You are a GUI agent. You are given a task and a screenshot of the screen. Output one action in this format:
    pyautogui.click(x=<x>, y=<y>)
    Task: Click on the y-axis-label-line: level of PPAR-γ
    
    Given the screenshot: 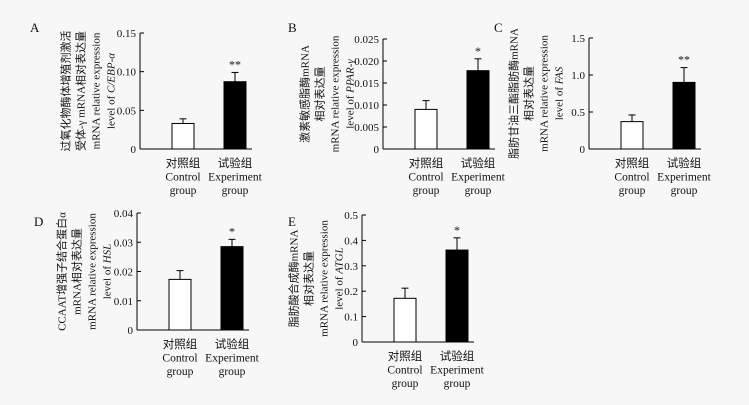 What is the action you would take?
    pyautogui.click(x=351, y=94)
    